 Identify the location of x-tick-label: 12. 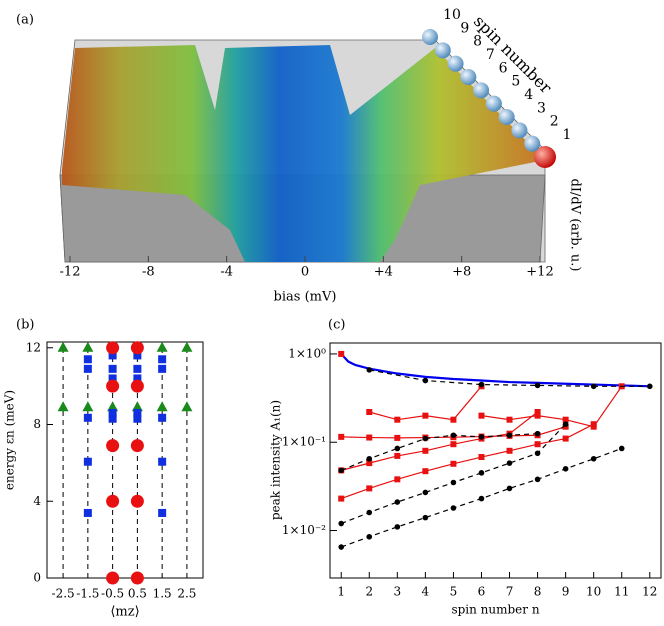
(649, 592).